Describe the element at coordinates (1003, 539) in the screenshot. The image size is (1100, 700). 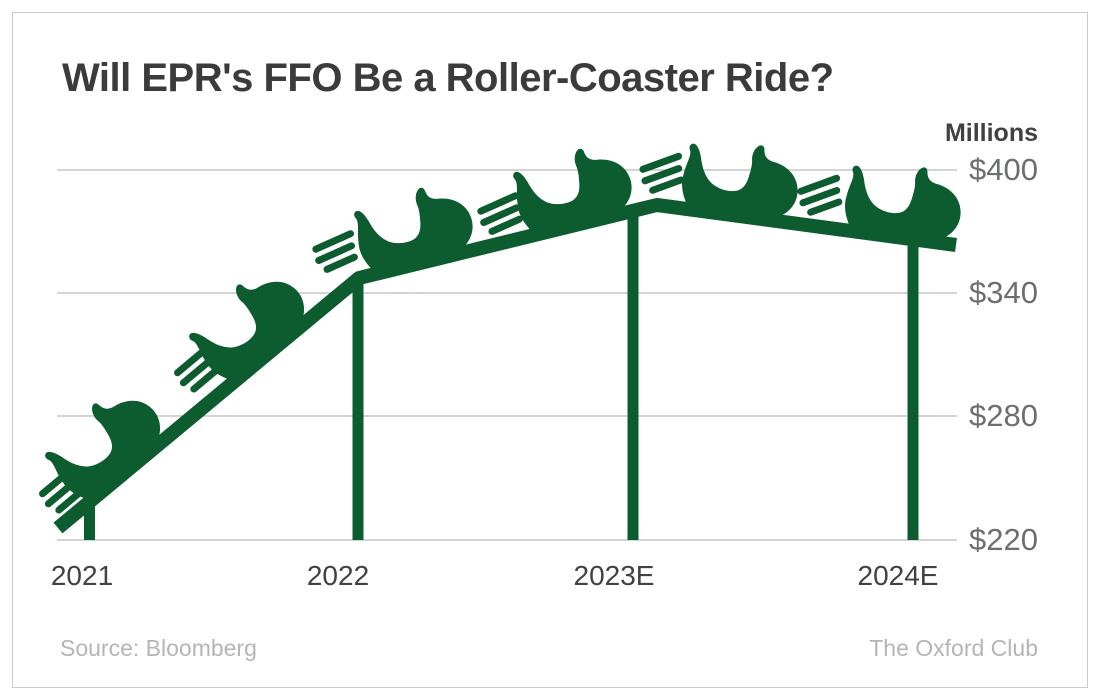
I see `y-tick-label: $220` at that location.